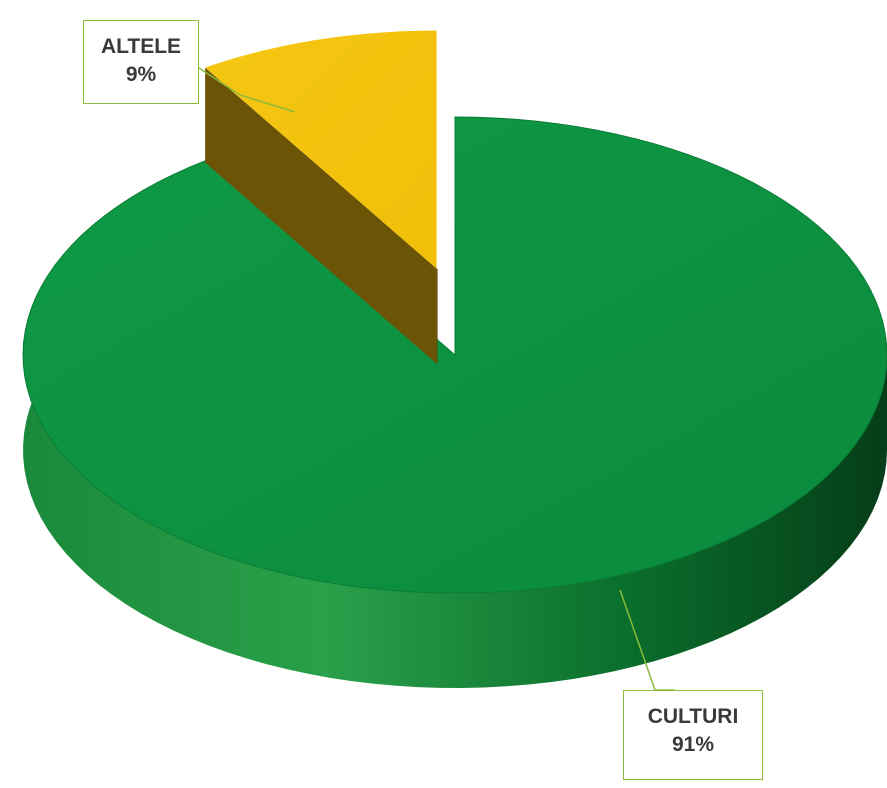  Describe the element at coordinates (693, 744) in the screenshot. I see `label-culturi-percent: 91%` at that location.